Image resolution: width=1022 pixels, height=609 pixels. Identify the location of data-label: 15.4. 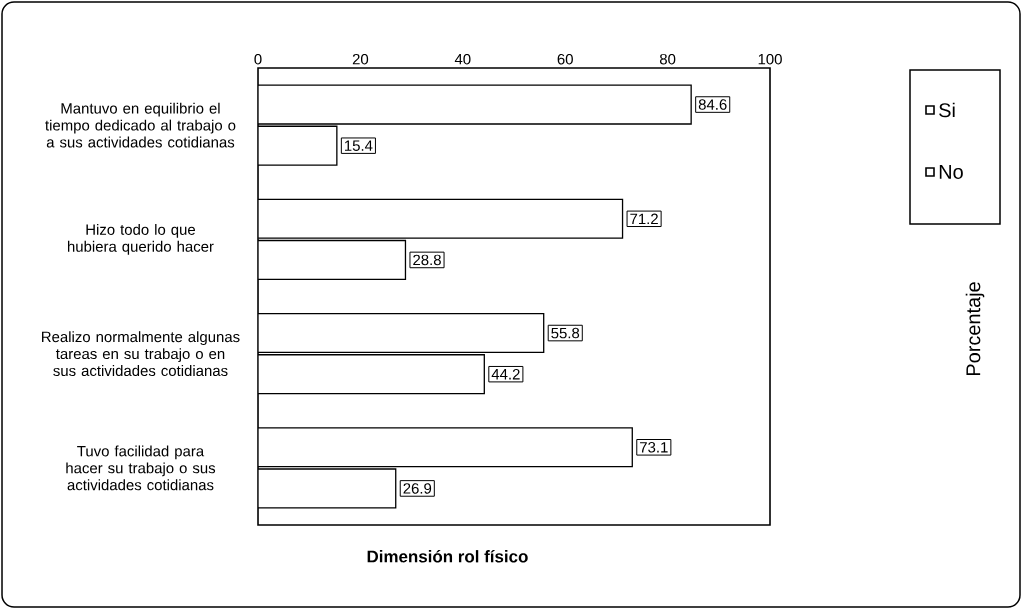
(359, 145).